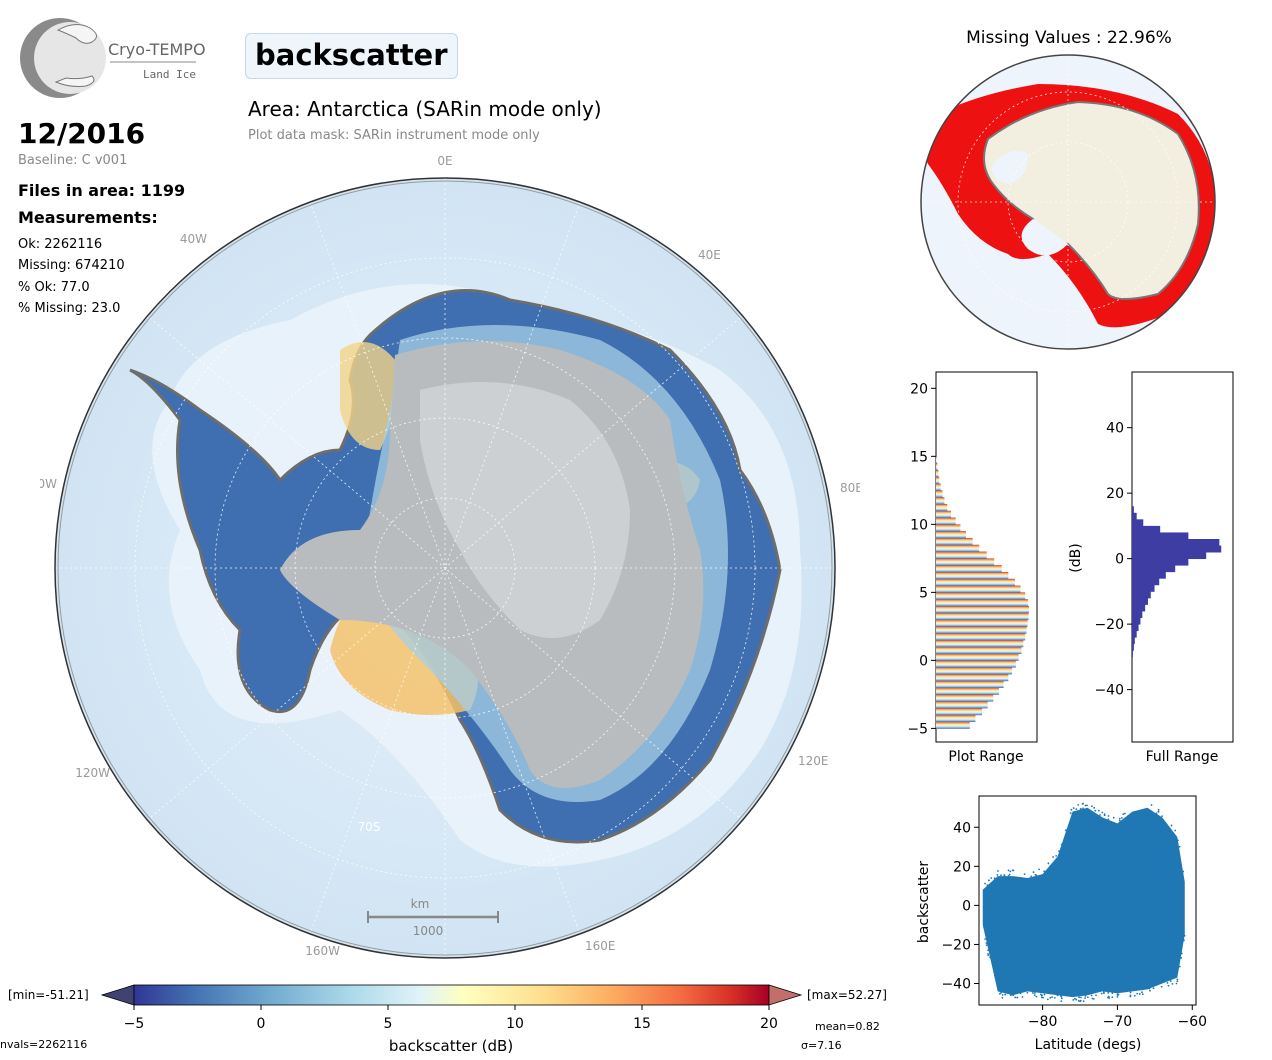 The image size is (1272, 1060). I want to click on stat-percent-missing: % Missing: 23.0, so click(69, 308).